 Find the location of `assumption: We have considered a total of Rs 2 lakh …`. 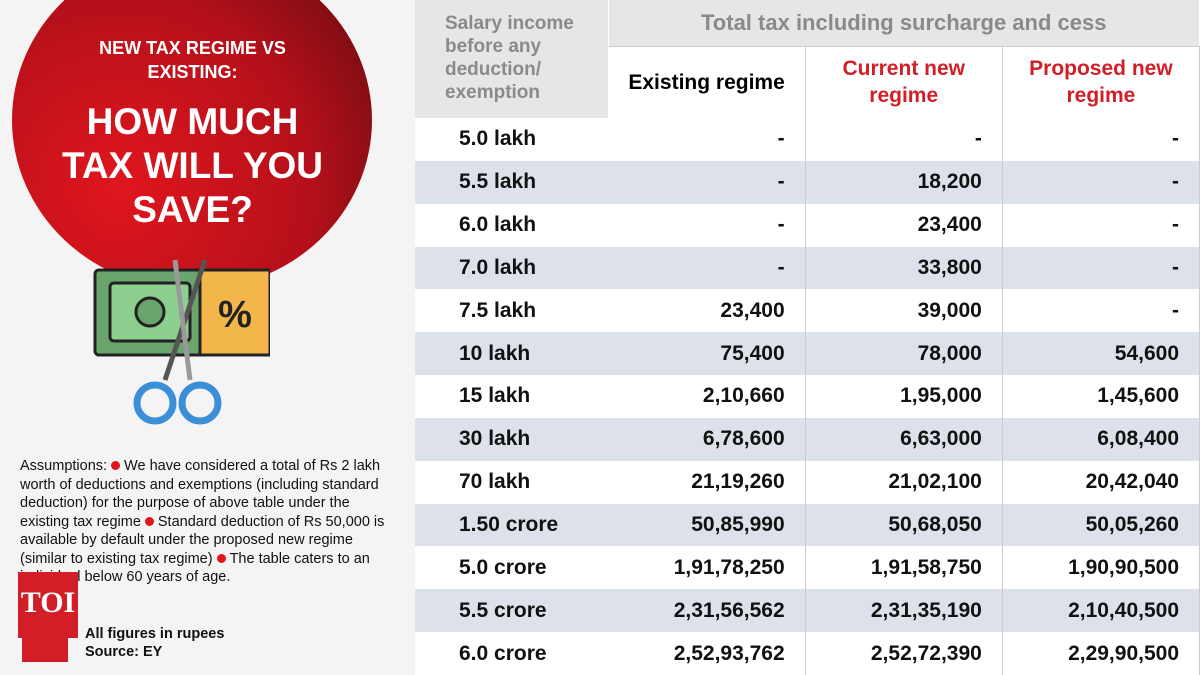

assumption: We have considered a total of Rs 2 lakh … is located at coordinates (200, 494).